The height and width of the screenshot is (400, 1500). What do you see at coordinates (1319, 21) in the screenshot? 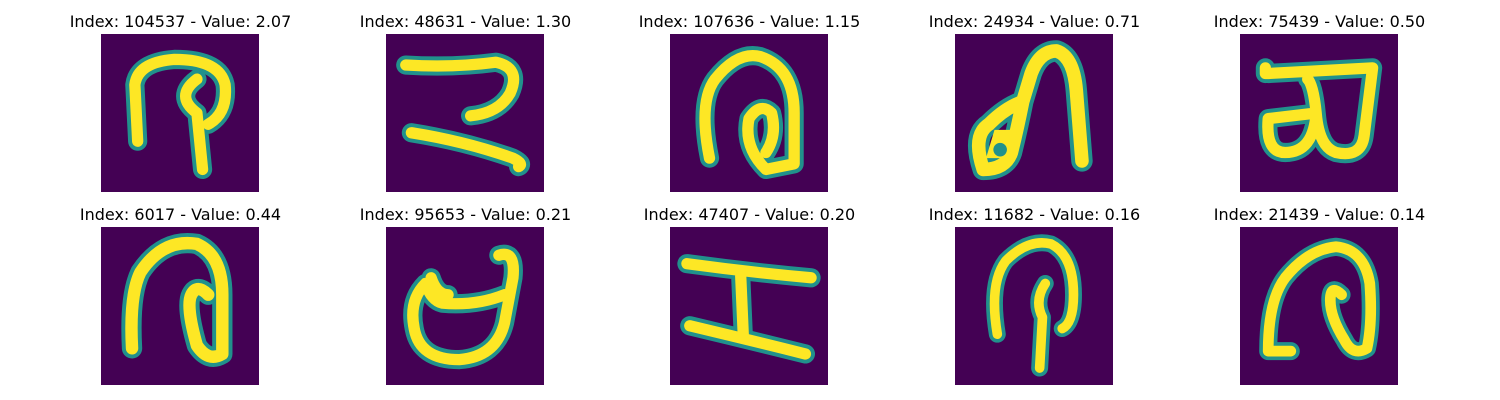
I see `panel-title: Index: 75439 - Value: 0.50` at bounding box center [1319, 21].